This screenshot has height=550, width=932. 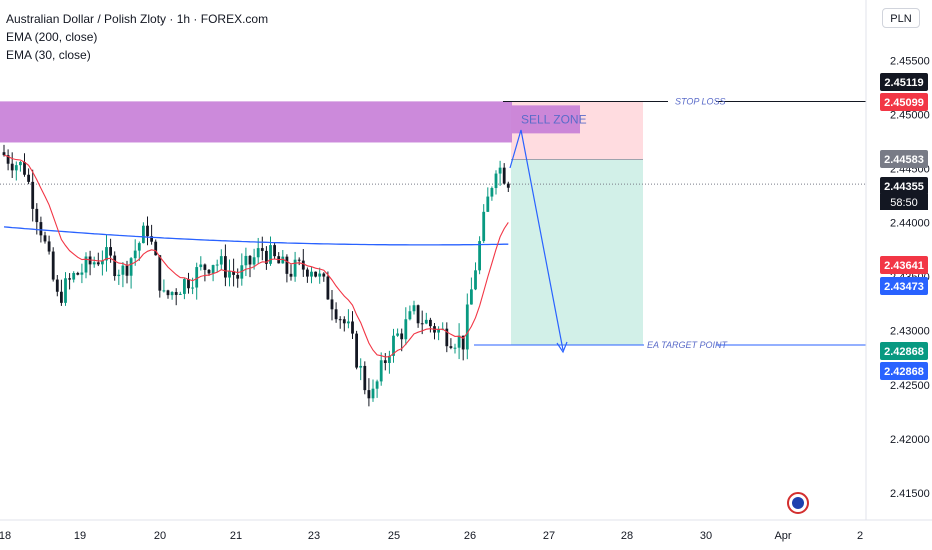 What do you see at coordinates (901, 18) in the screenshot?
I see `currency-button: PLN` at bounding box center [901, 18].